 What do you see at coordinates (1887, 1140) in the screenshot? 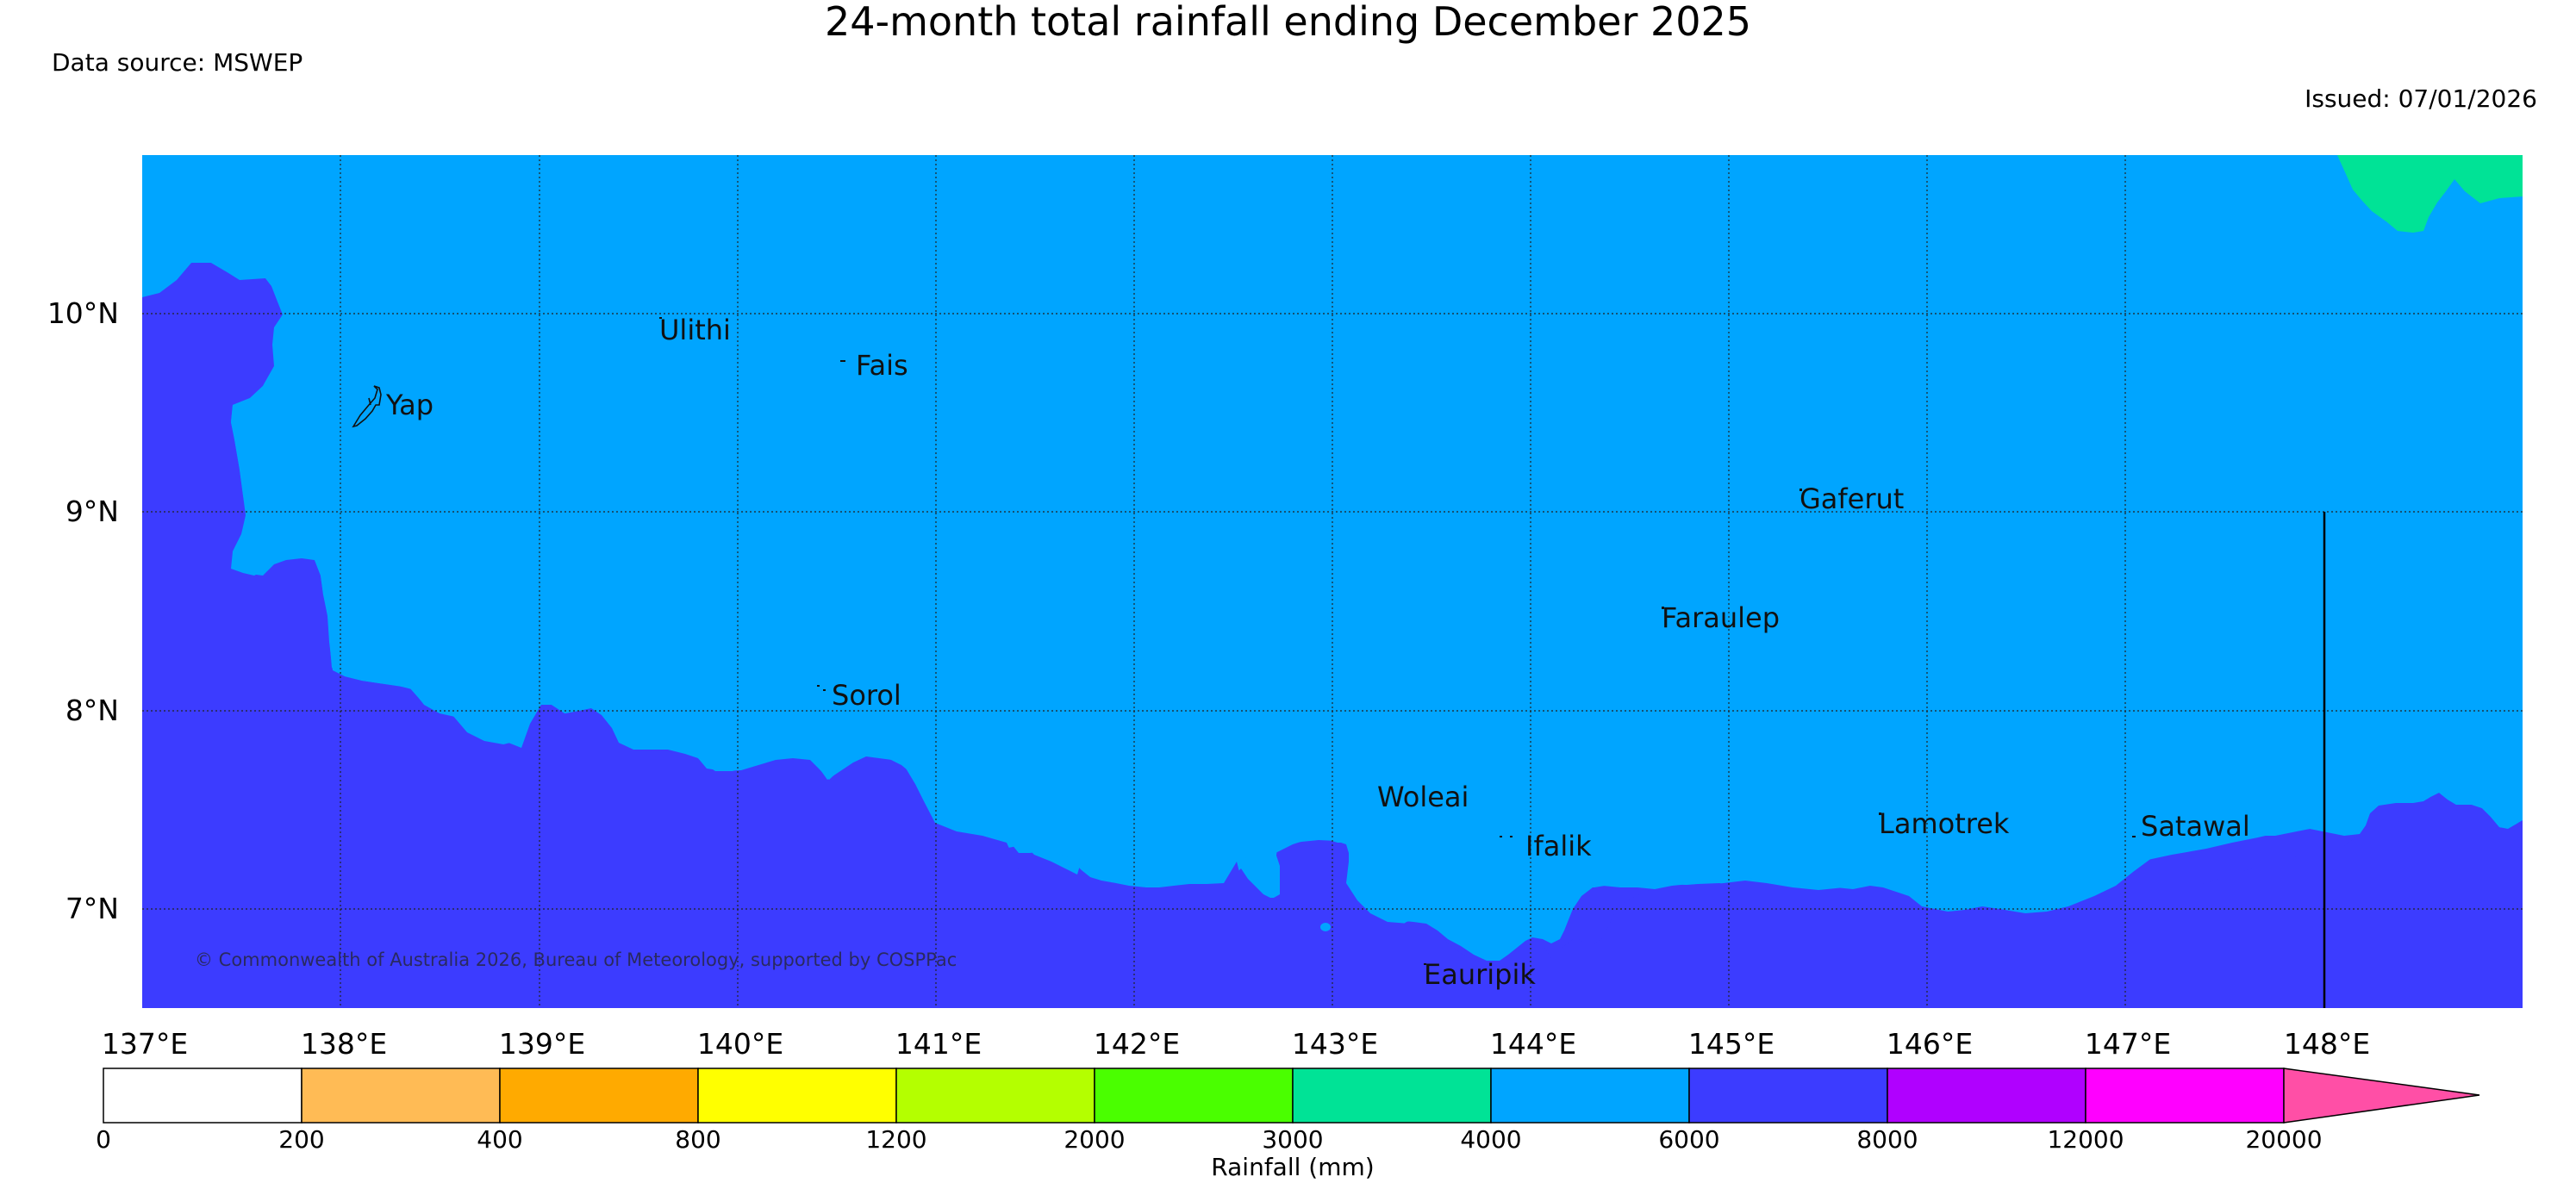
I see `legend-tick: 8000` at bounding box center [1887, 1140].